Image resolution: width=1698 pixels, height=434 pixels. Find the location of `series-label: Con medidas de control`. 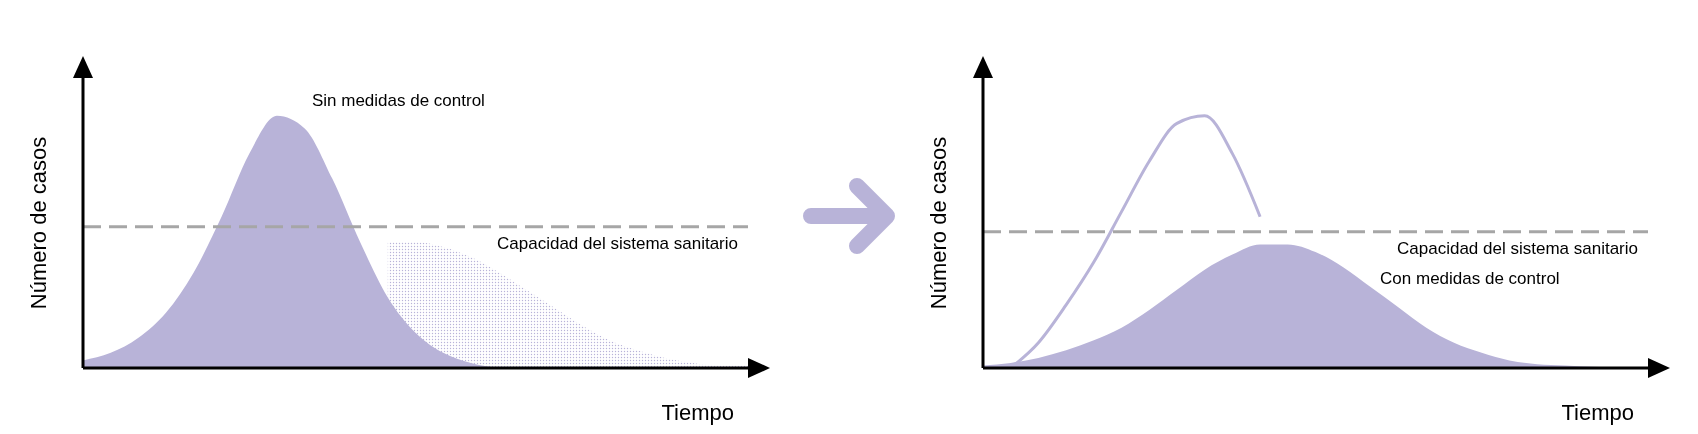

series-label: Con medidas de control is located at coordinates (1470, 279).